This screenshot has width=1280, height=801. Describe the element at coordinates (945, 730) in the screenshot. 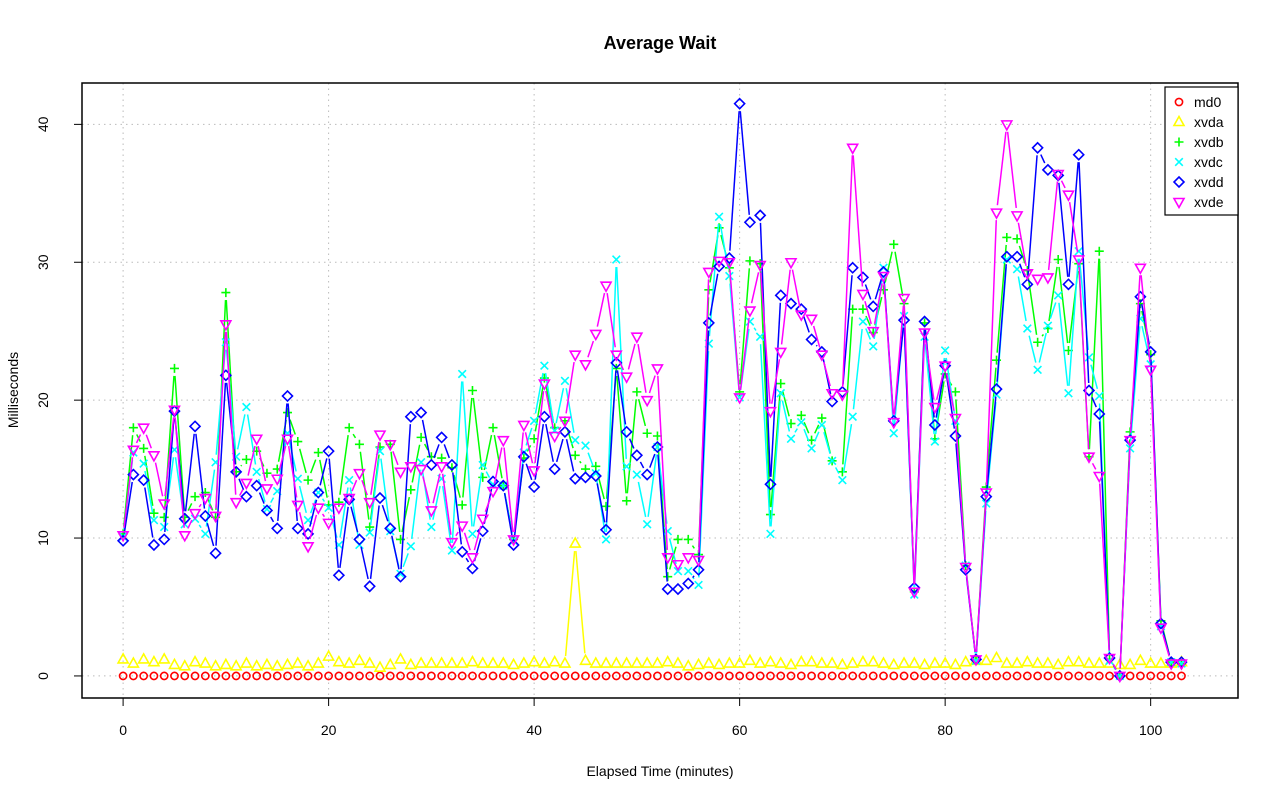

I see `x-tick-label: 80` at that location.